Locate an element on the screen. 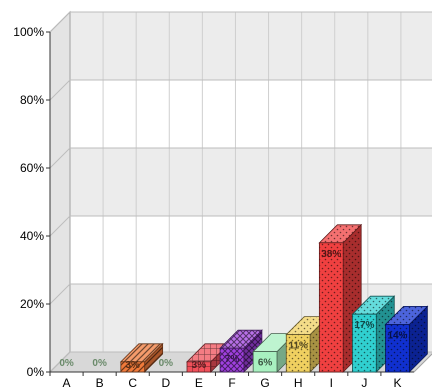  data-label: 6% is located at coordinates (265, 363).